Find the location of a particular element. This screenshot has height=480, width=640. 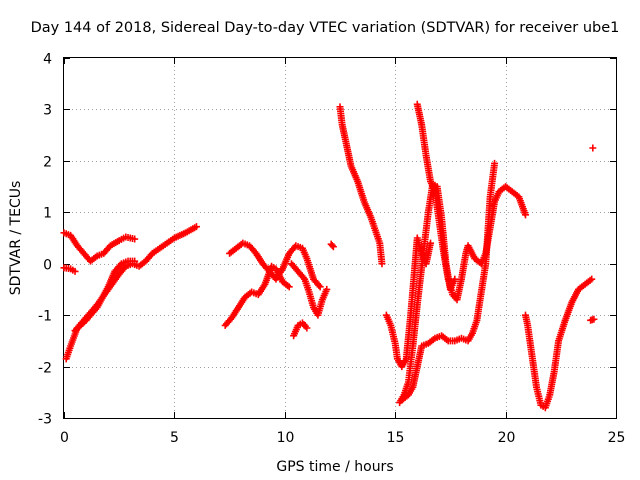

series-seg-m is located at coordinates (448, 281).